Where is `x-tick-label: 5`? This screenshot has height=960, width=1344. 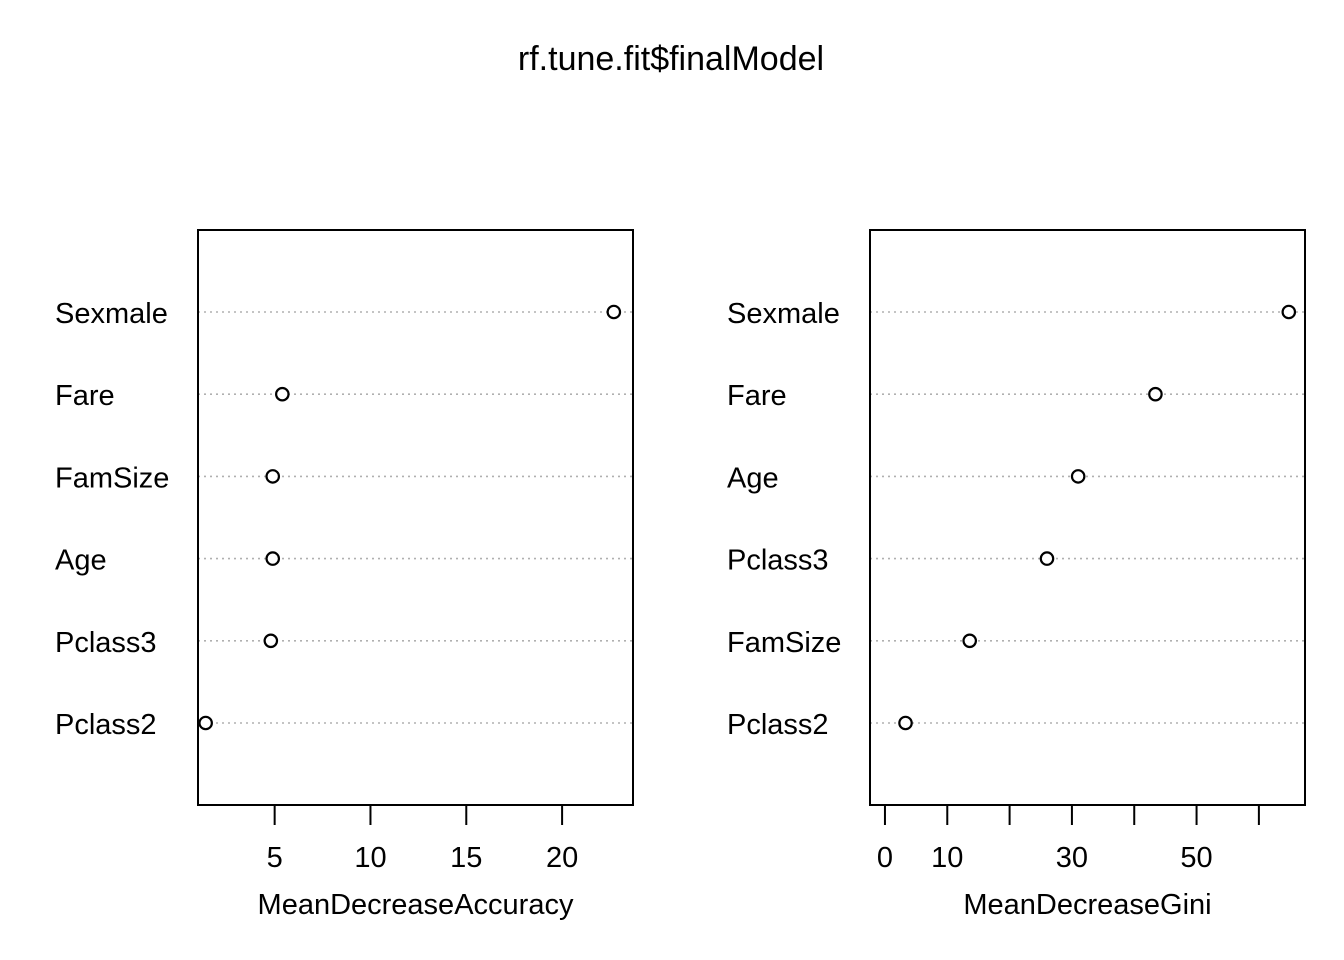
x-tick-label: 5 is located at coordinates (275, 858).